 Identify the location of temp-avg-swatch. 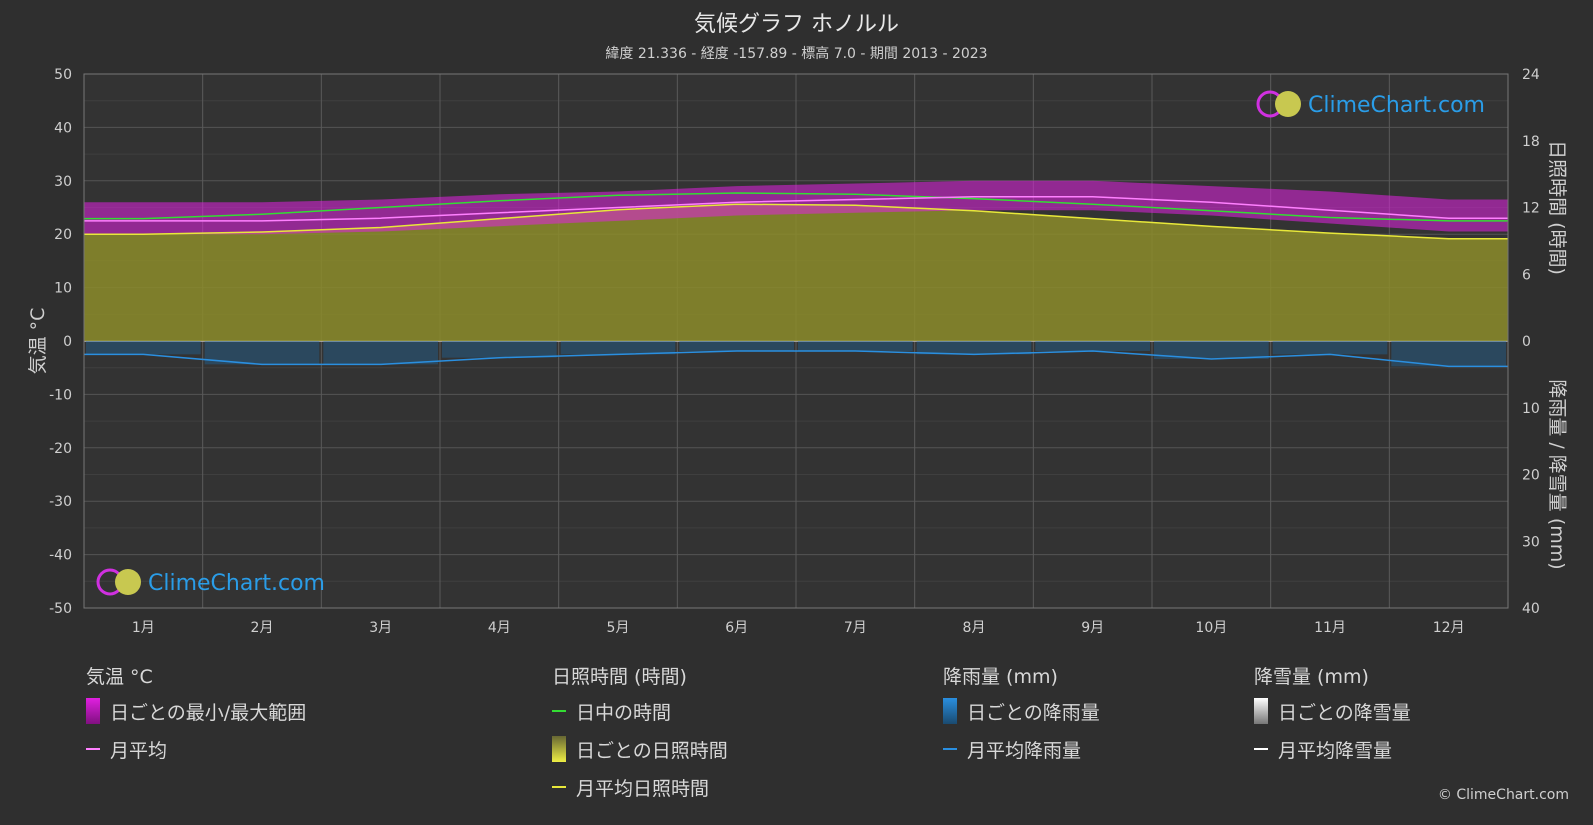
(93, 749).